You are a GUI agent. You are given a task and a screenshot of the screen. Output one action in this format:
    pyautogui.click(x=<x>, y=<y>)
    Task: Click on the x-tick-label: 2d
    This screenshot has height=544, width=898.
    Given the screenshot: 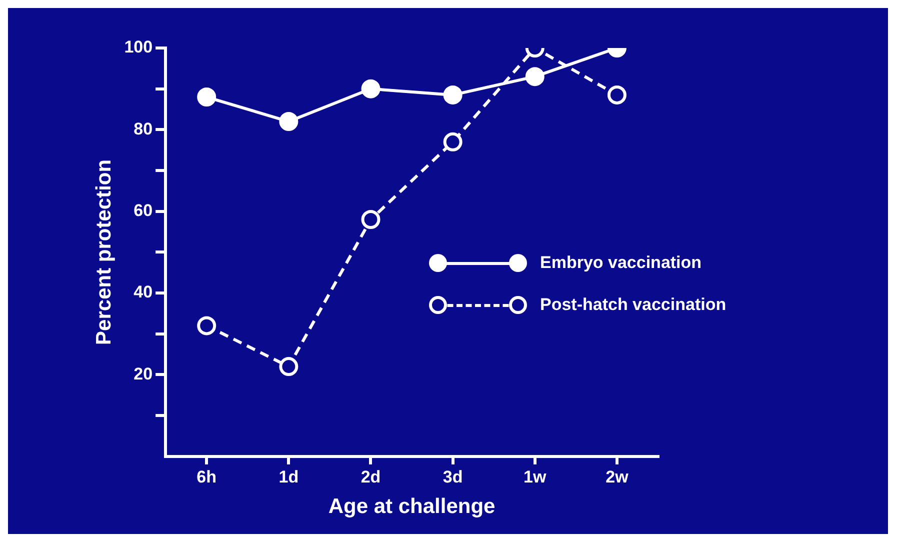 What is the action you would take?
    pyautogui.click(x=370, y=476)
    